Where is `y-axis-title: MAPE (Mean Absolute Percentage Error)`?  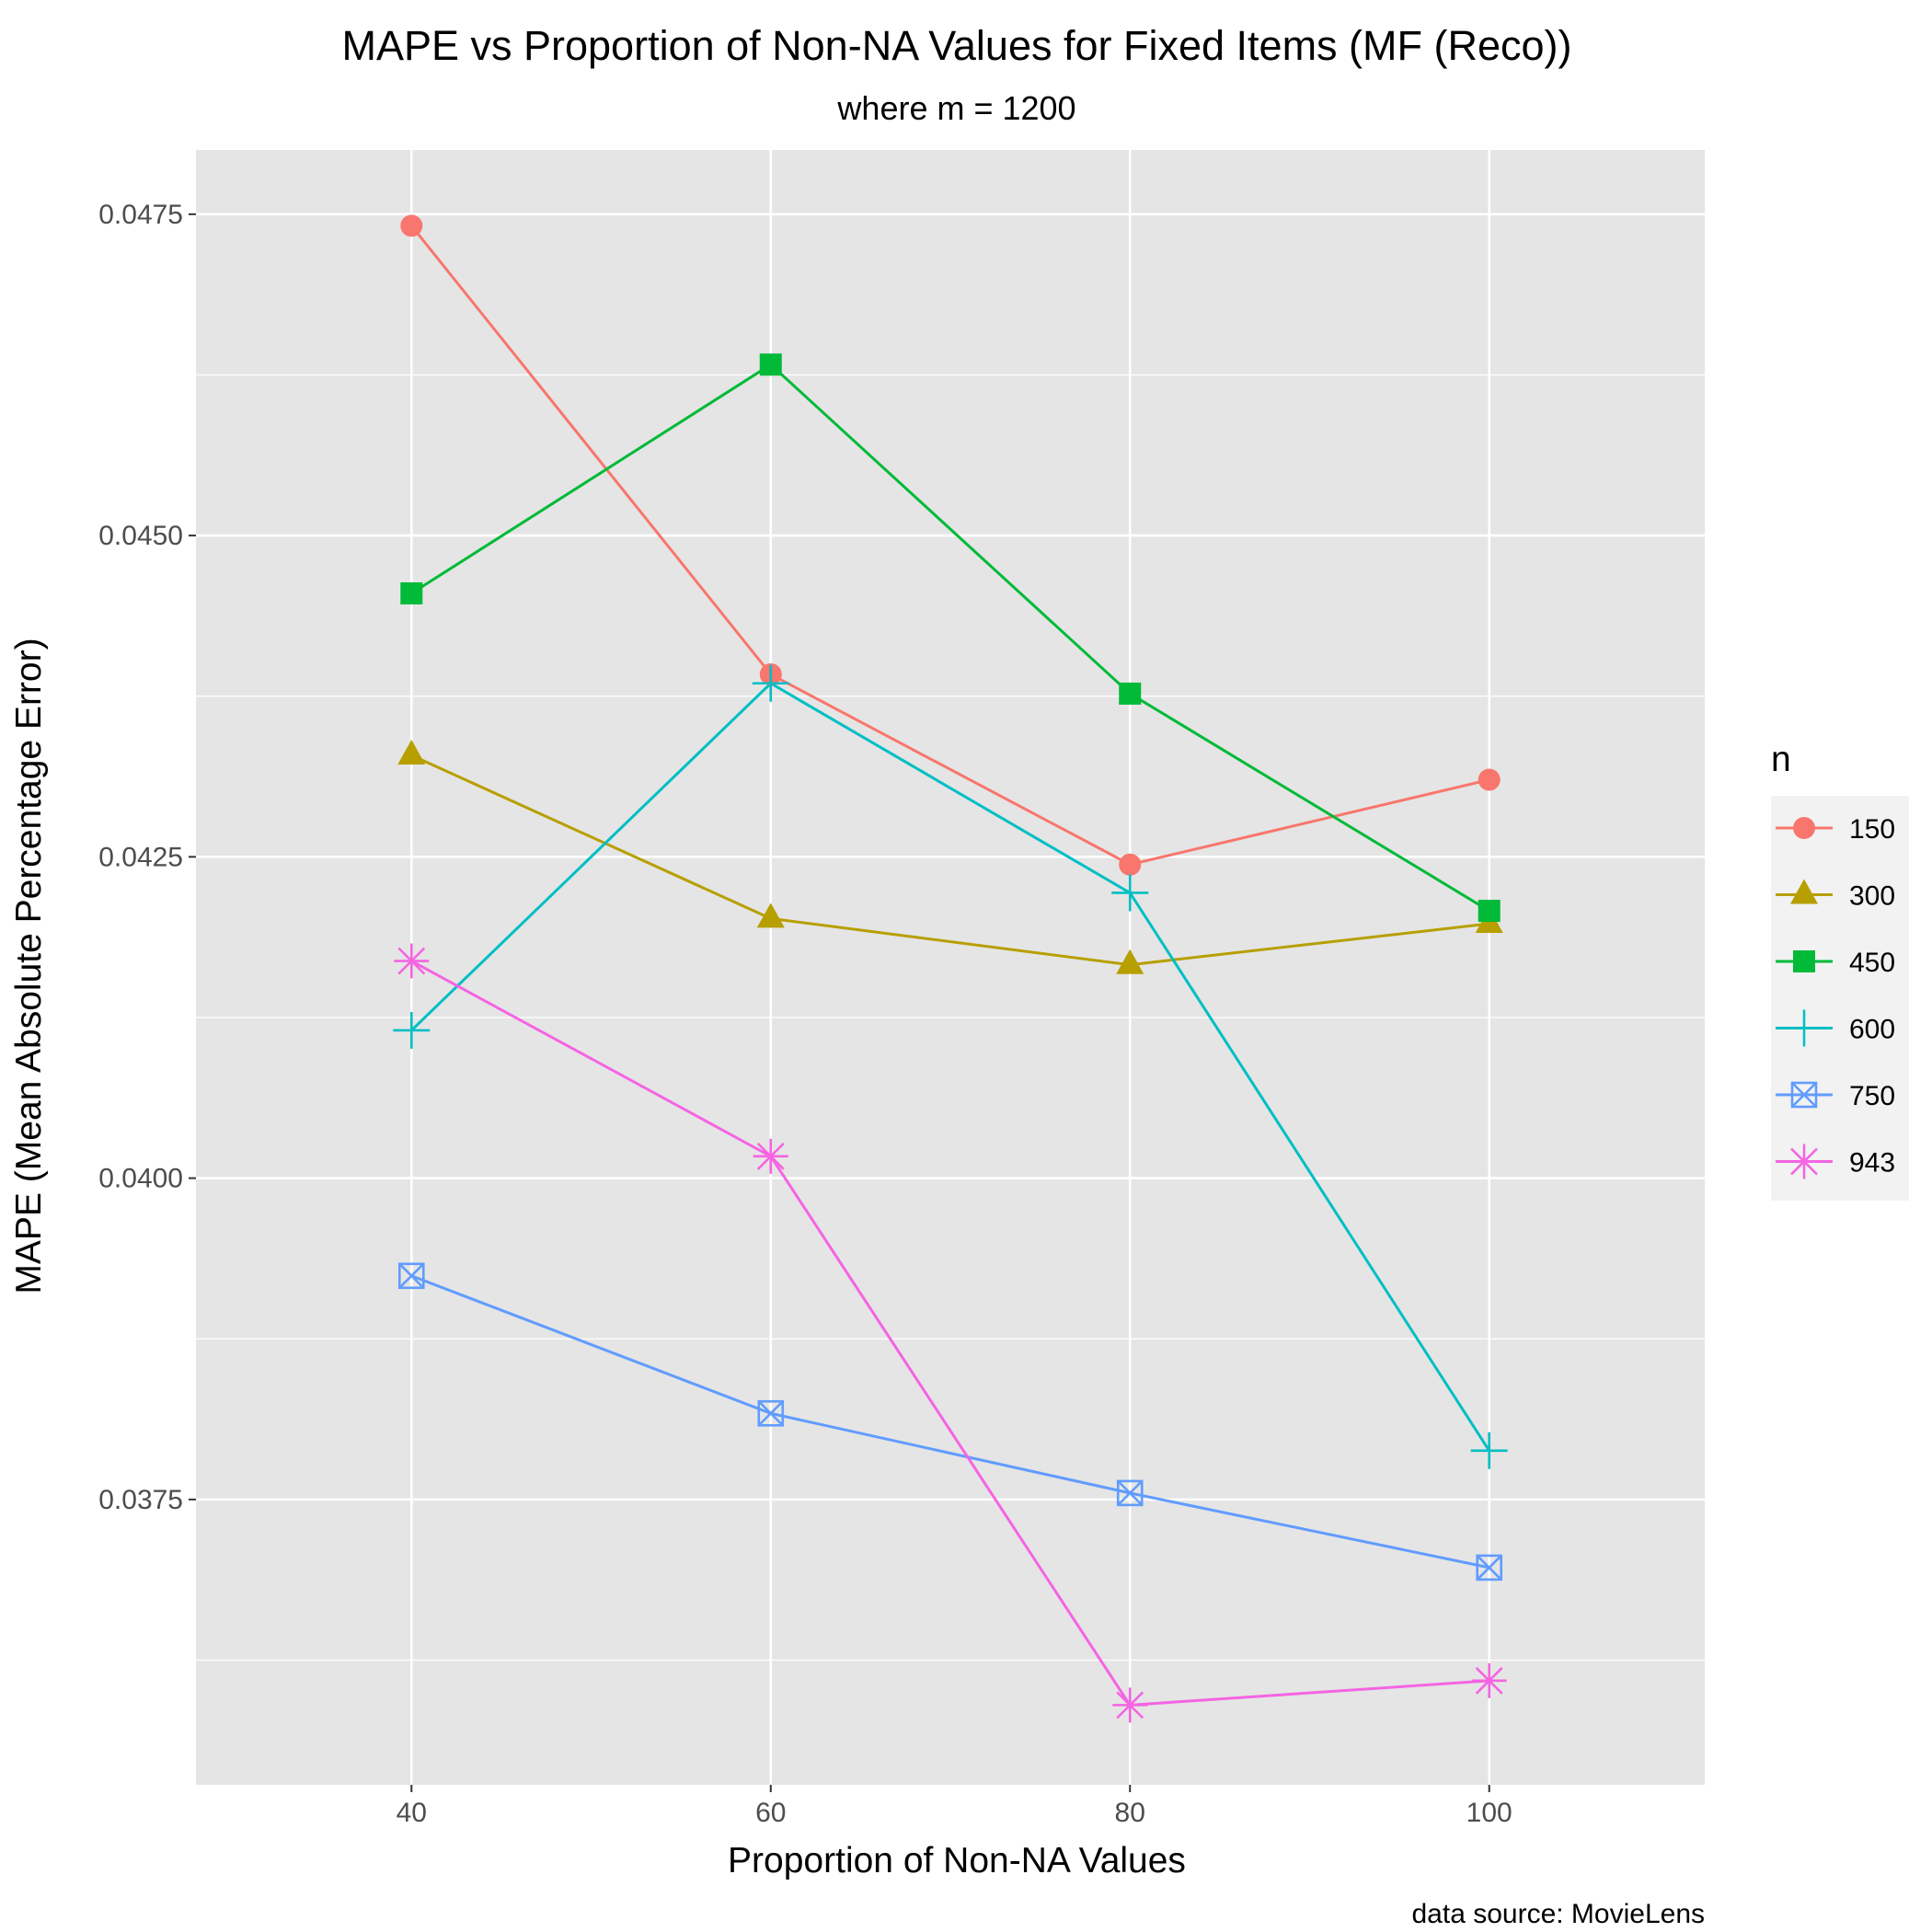 y-axis-title: MAPE (Mean Absolute Percentage Error) is located at coordinates (29, 966).